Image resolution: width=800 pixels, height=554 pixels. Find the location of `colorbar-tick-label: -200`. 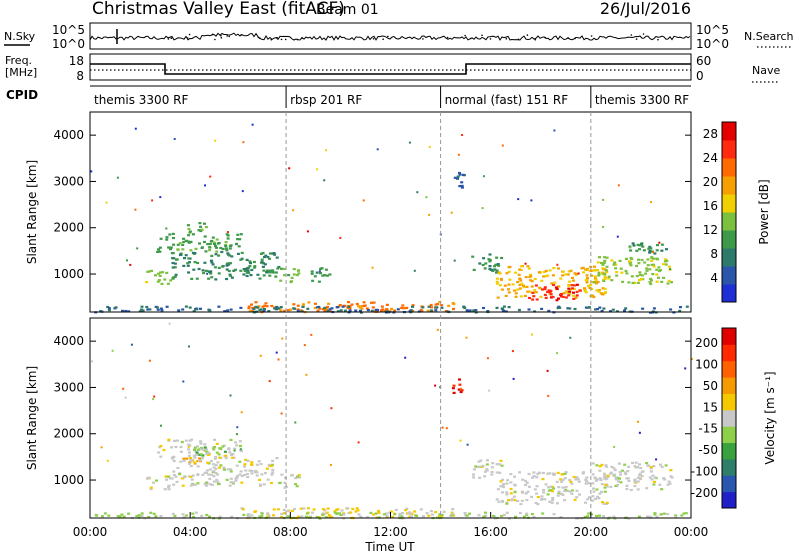

colorbar-tick-label: -200 is located at coordinates (704, 493).